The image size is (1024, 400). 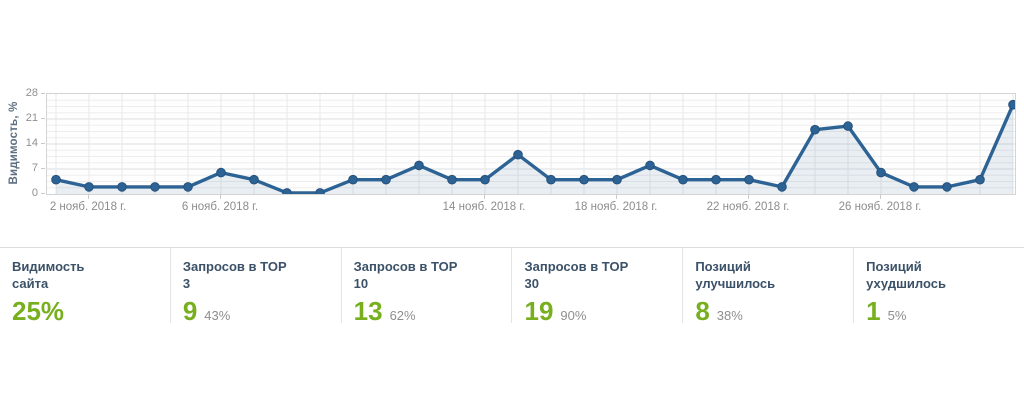 I want to click on y-axis-tick-label: 7, so click(x=34, y=168).